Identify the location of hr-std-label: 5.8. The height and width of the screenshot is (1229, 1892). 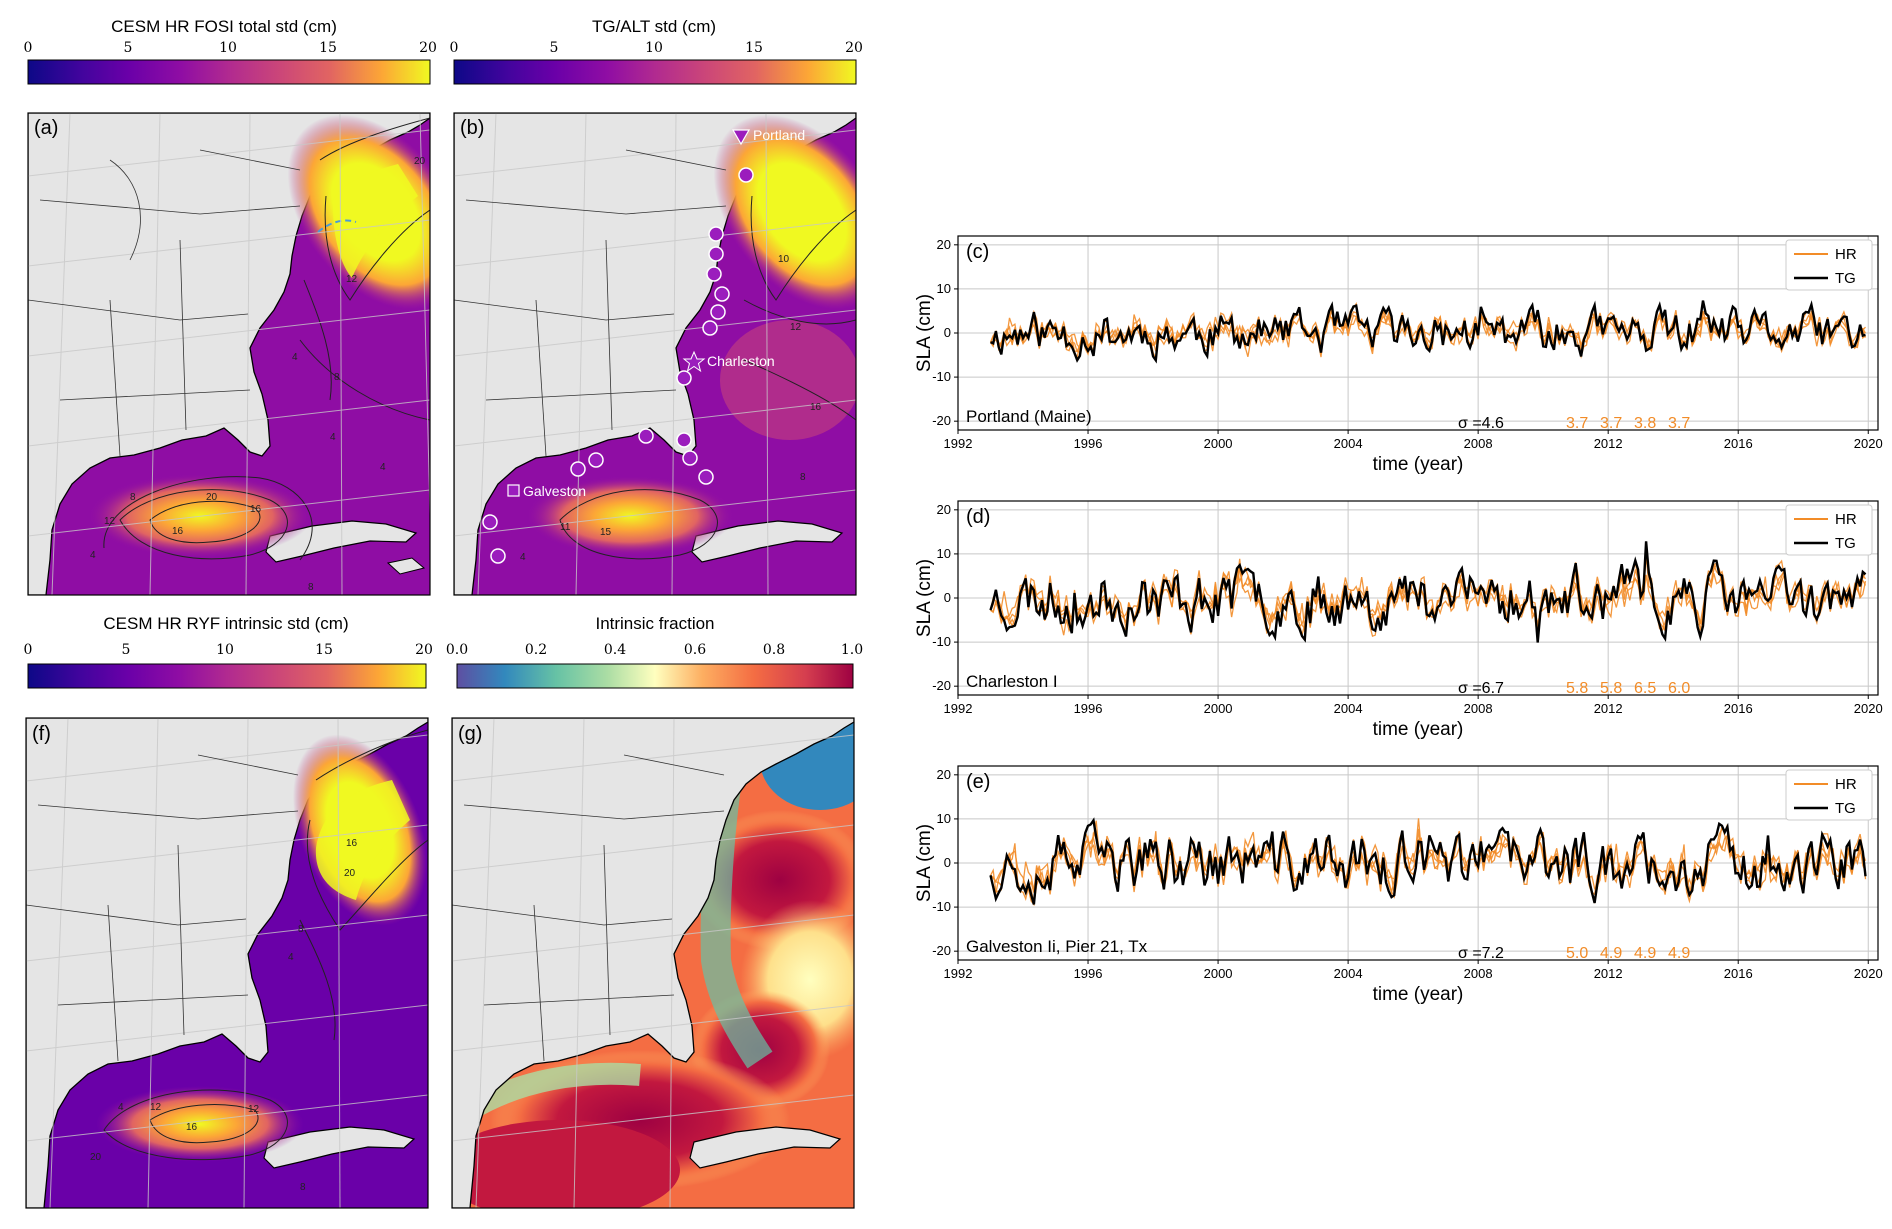
(1577, 688).